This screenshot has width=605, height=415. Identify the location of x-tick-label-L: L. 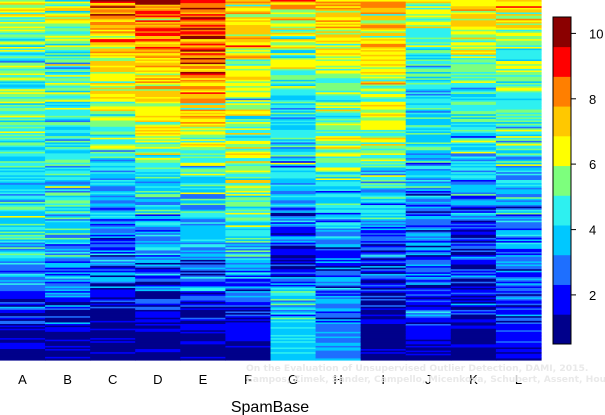
(518, 379).